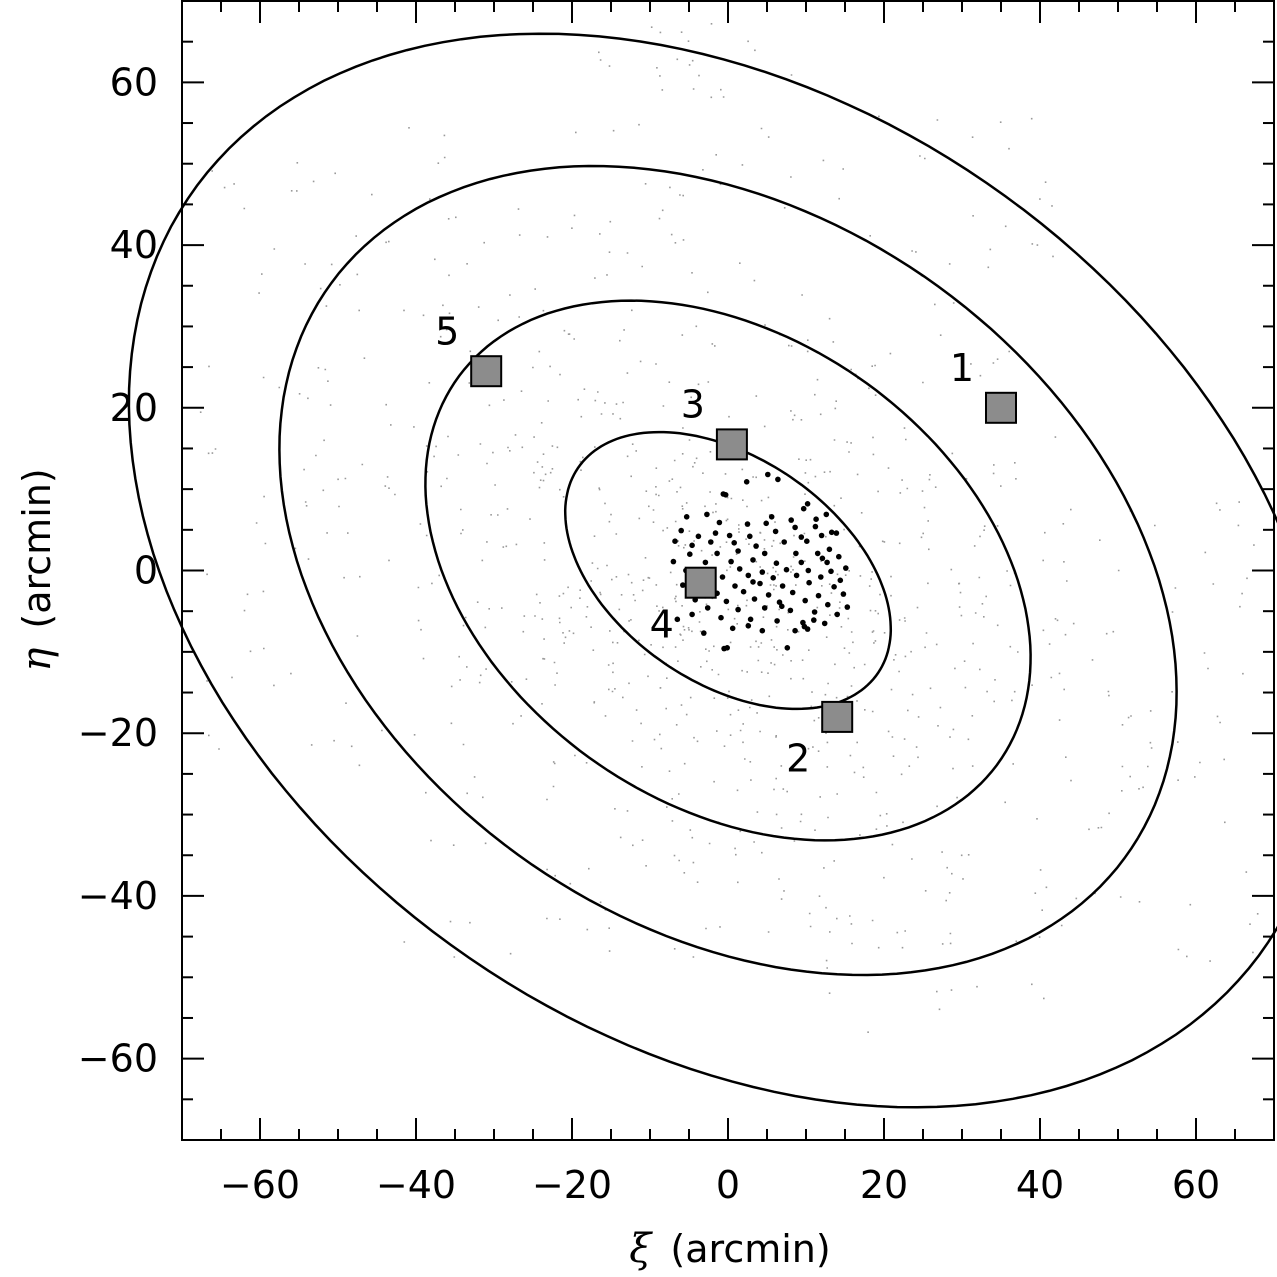 This screenshot has width=1277, height=1277. I want to click on x-axis-unit: (arcmin), so click(750, 1249).